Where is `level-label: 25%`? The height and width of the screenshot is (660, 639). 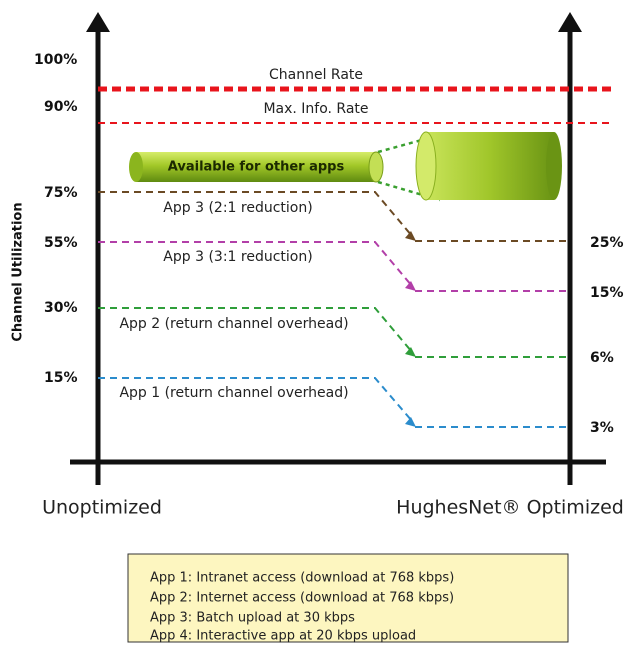
level-label: 25% is located at coordinates (607, 243).